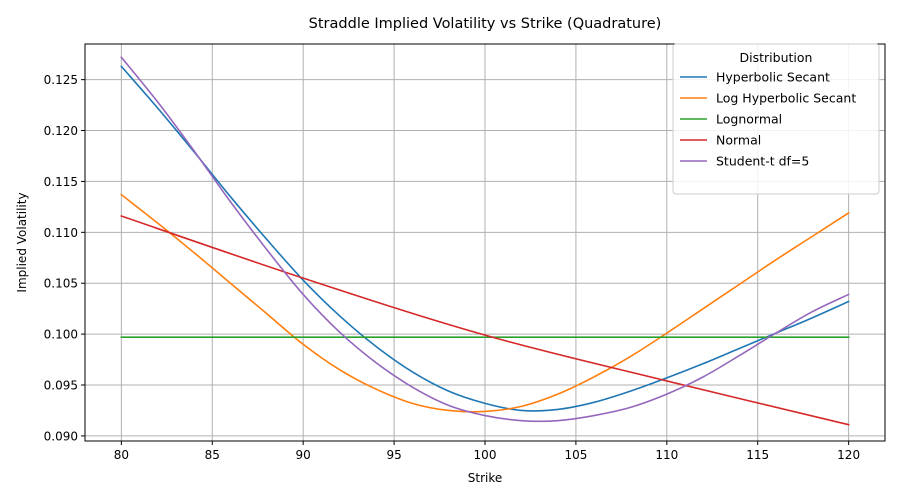 This screenshot has height=500, width=900. I want to click on x-tick-label: 110, so click(666, 455).